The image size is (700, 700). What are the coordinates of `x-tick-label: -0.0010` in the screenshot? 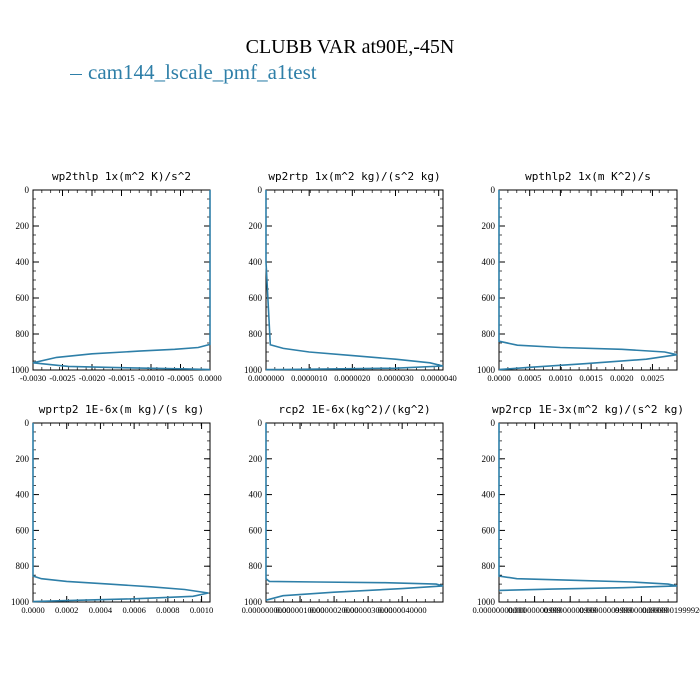 It's located at (151, 378).